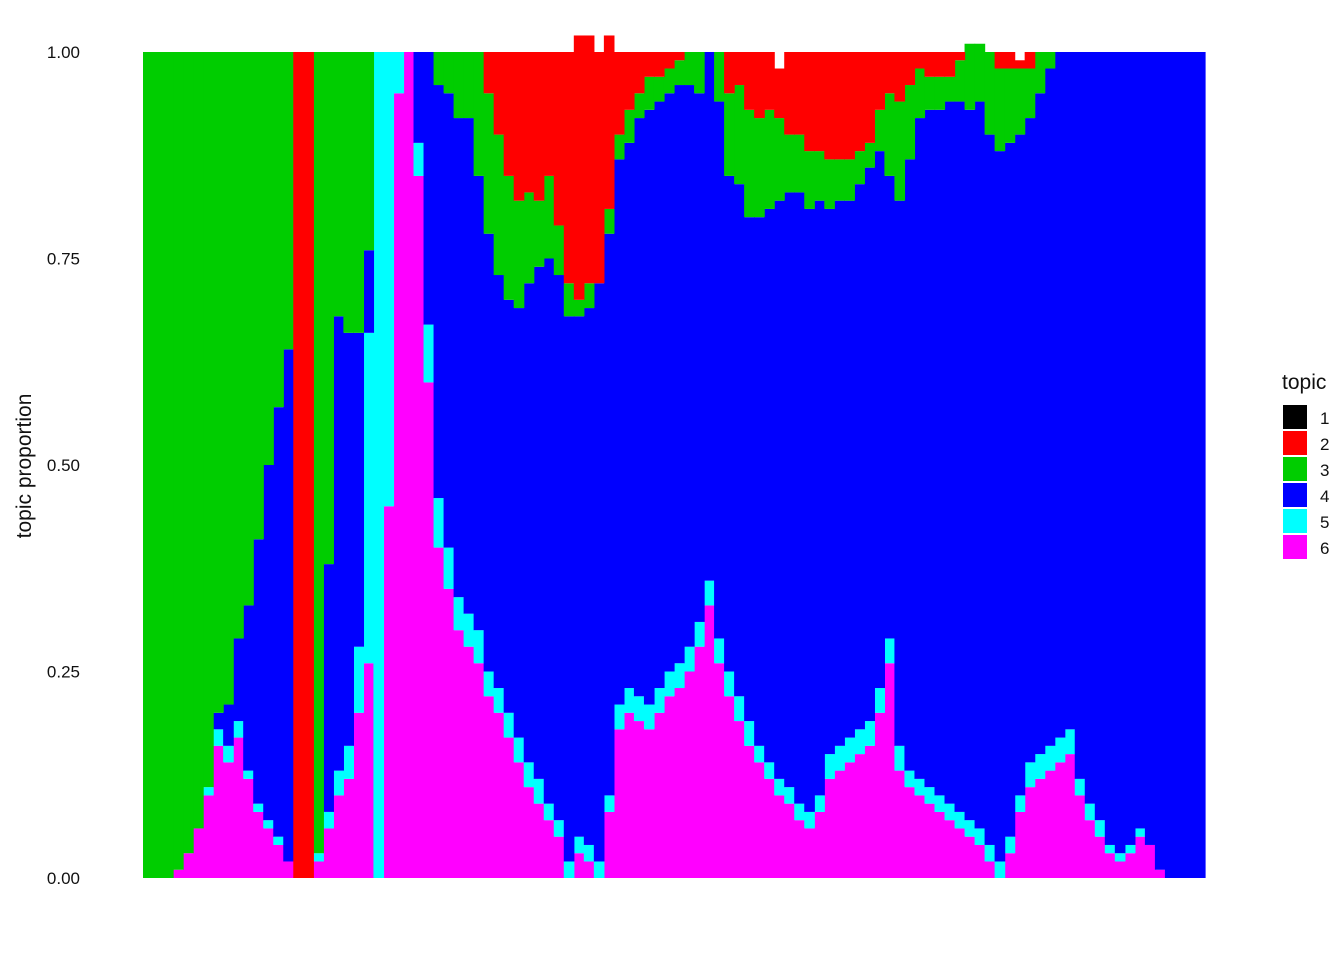 The width and height of the screenshot is (1344, 960). I want to click on legend-label-5: 5, so click(1324, 522).